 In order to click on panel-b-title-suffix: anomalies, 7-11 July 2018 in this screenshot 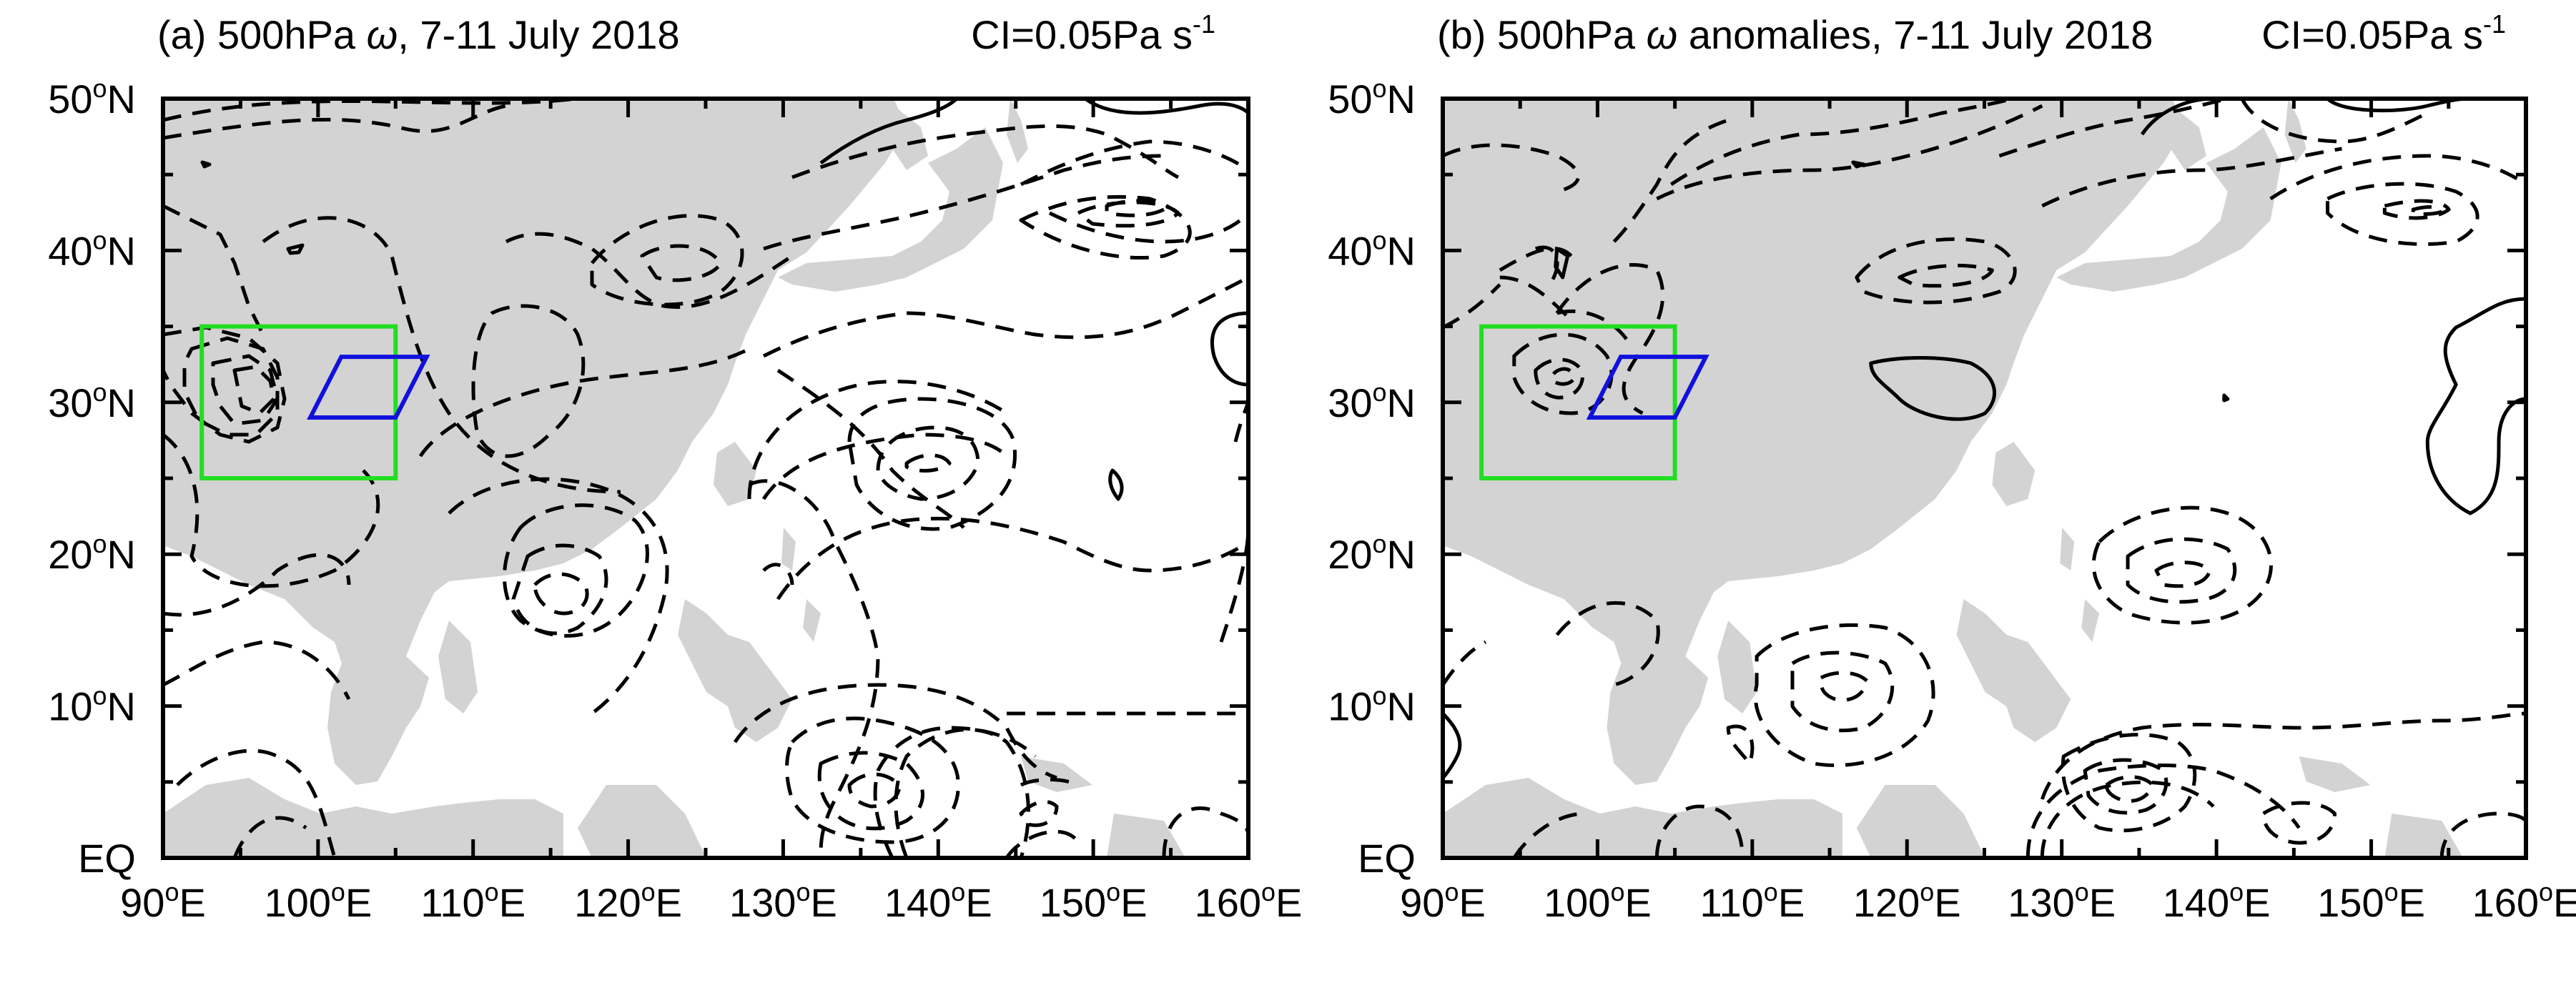, I will do `click(1915, 34)`.